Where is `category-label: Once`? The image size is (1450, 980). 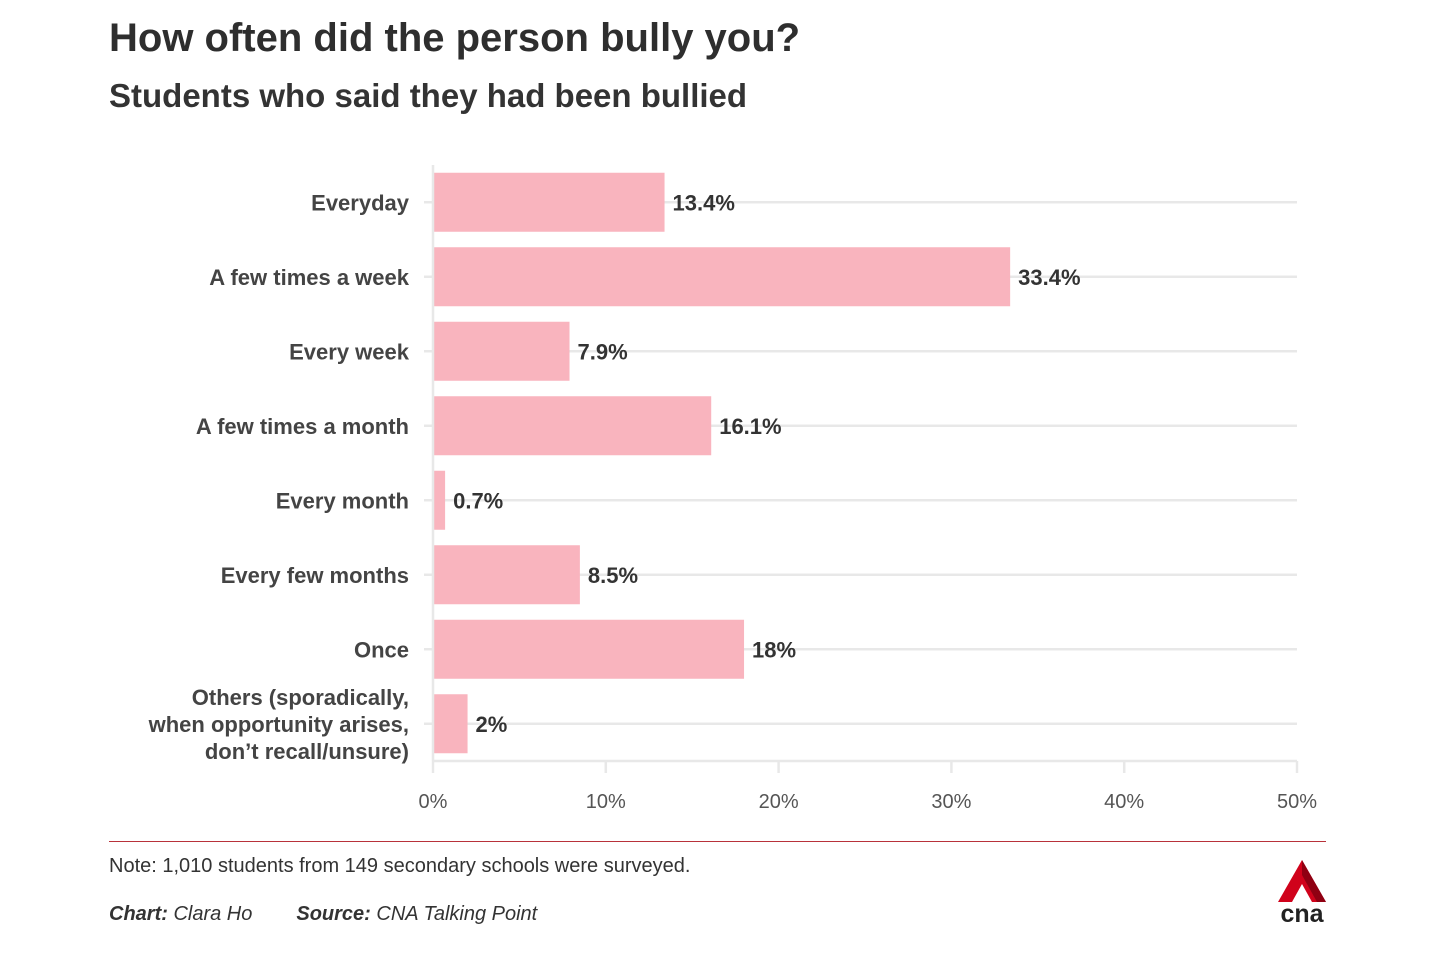 category-label: Once is located at coordinates (381, 649).